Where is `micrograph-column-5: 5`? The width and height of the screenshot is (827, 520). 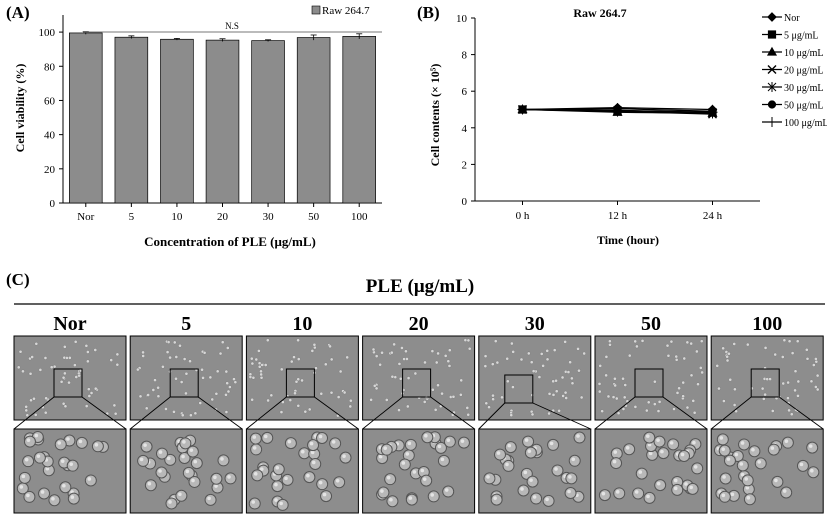
micrograph-column-5: 5 is located at coordinates (186, 413).